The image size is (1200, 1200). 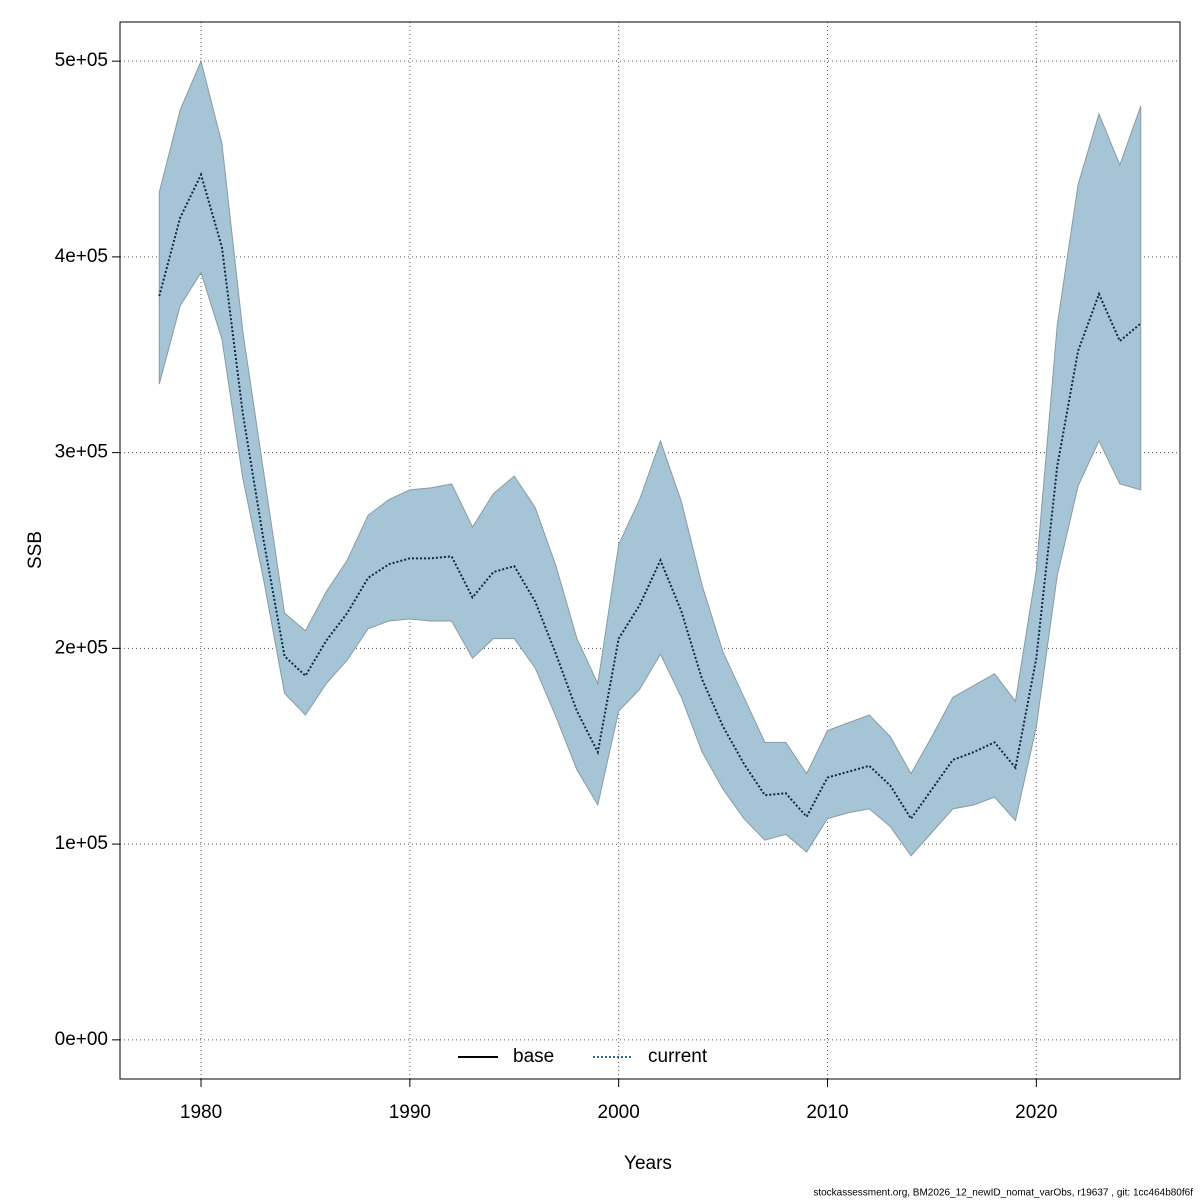 I want to click on y-tick-label: 5e+05, so click(x=81, y=60).